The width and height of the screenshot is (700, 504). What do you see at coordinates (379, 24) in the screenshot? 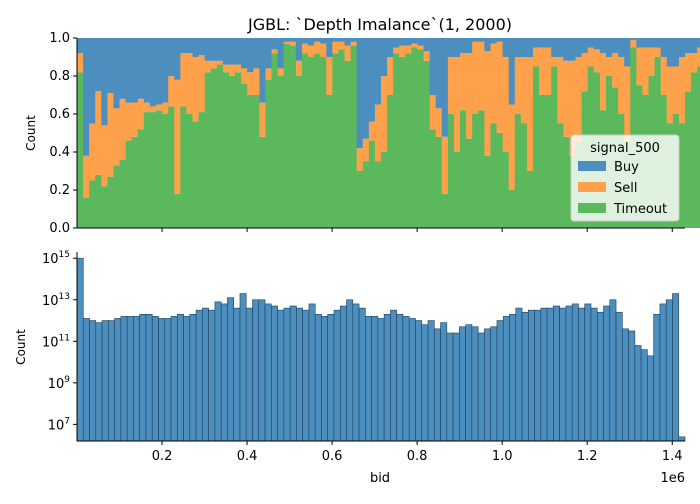
I see `chart-title: JGBL: `Depth Imalance`(1, 2000)` at bounding box center [379, 24].